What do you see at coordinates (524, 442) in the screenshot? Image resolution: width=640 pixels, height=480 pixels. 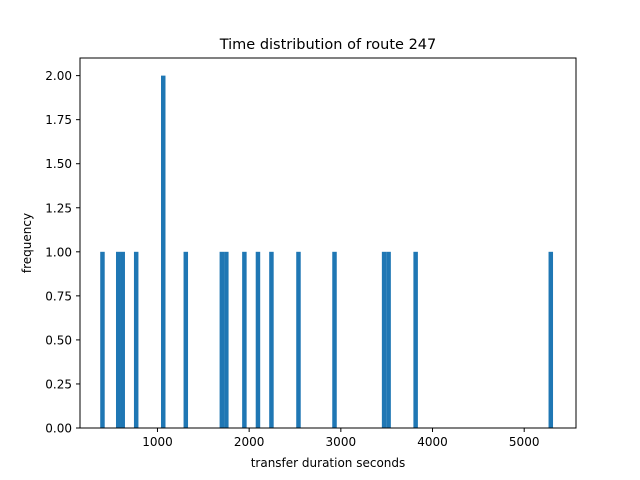 I see `x-tick-label: 5000` at bounding box center [524, 442].